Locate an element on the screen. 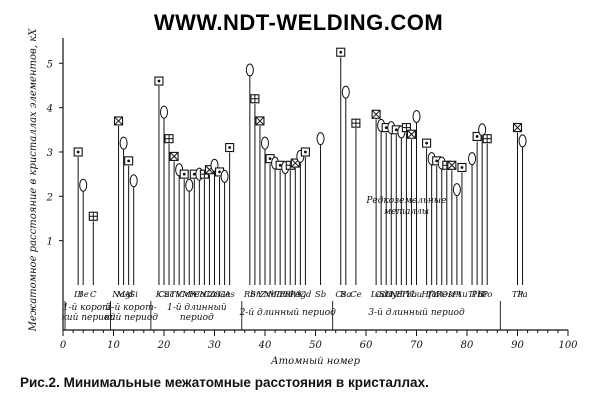  period-label: 3-й длинный период is located at coordinates (416, 313).